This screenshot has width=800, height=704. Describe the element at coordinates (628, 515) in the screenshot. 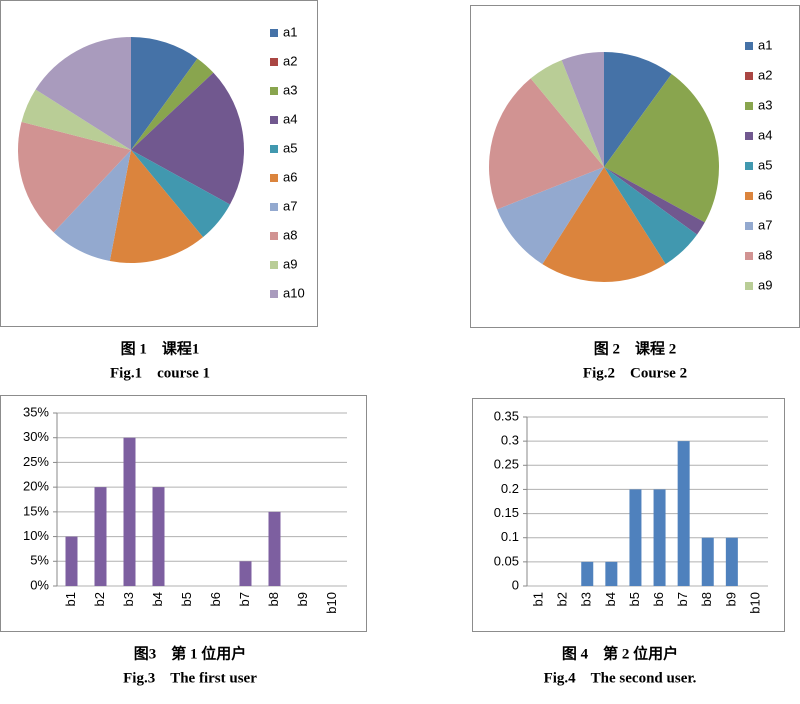

I see `chart-frame` at that location.